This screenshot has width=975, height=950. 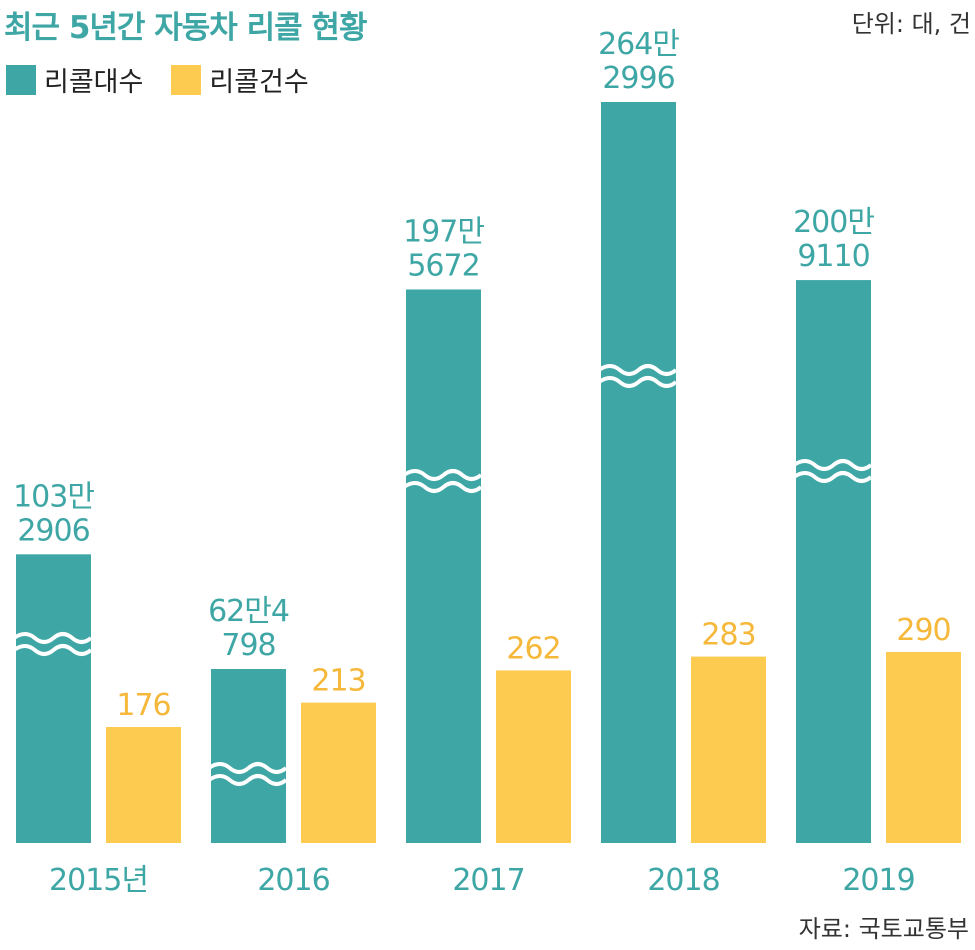 I want to click on data-label-recall-units-1-line-1: 62만4, so click(x=248, y=611).